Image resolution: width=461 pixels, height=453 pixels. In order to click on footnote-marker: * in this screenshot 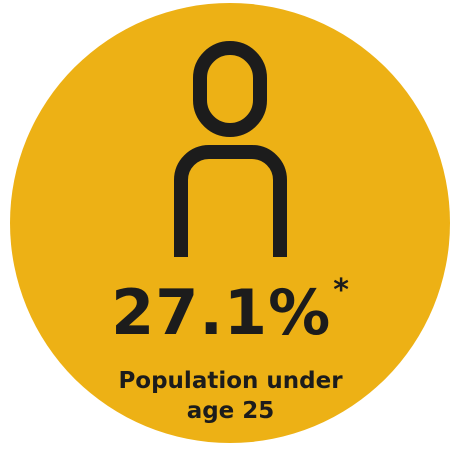, I will do `click(341, 290)`.